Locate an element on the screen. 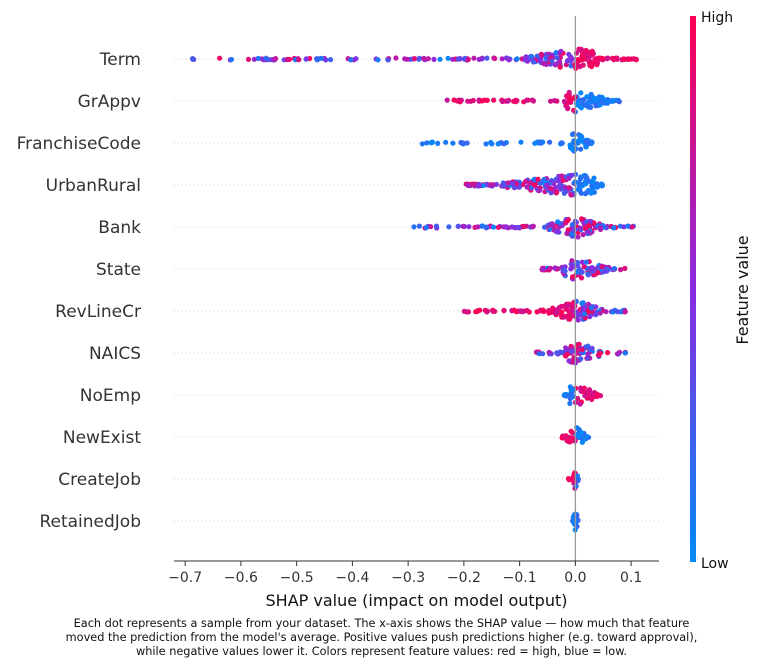 This screenshot has height=671, width=763. x-tick-label: −0.2 is located at coordinates (464, 578).